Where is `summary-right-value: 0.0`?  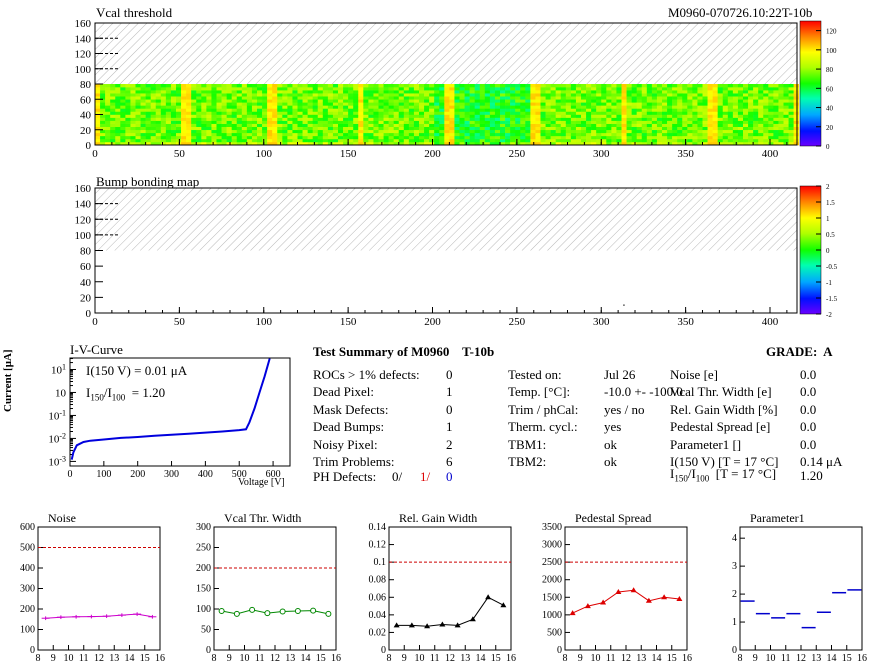 summary-right-value: 0.0 is located at coordinates (808, 374).